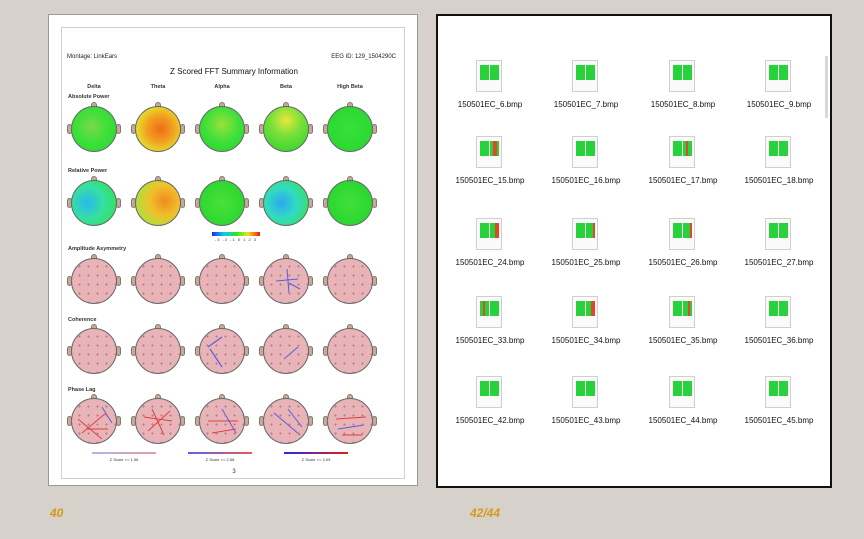 The width and height of the screenshot is (864, 539). Describe the element at coordinates (779, 104) in the screenshot. I see `file-name-label: 150501EC_9.bmp` at that location.